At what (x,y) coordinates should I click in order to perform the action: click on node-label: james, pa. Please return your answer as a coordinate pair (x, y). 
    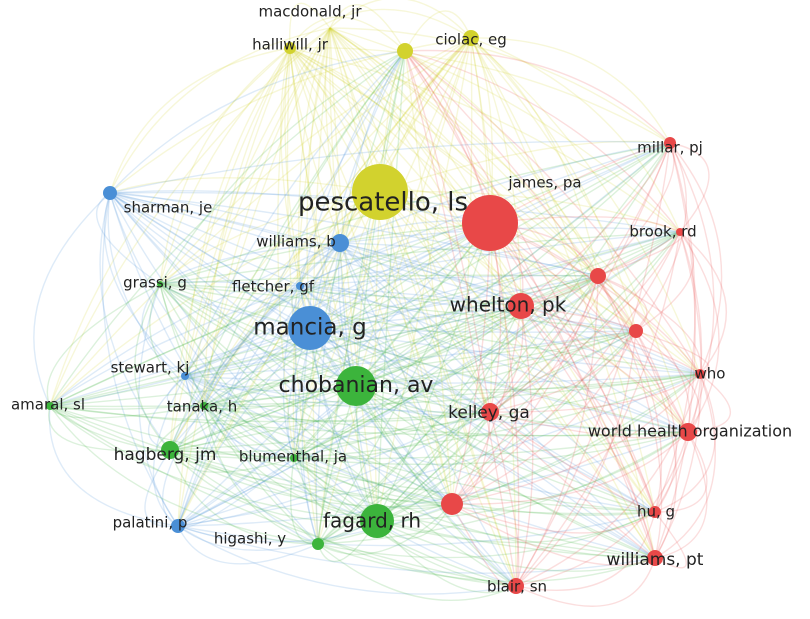
    Looking at the image, I should click on (544, 183).